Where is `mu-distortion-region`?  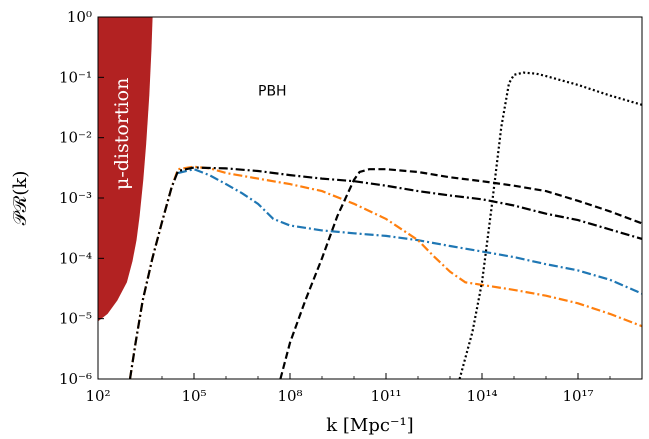
mu-distortion-region is located at coordinates (125, 169).